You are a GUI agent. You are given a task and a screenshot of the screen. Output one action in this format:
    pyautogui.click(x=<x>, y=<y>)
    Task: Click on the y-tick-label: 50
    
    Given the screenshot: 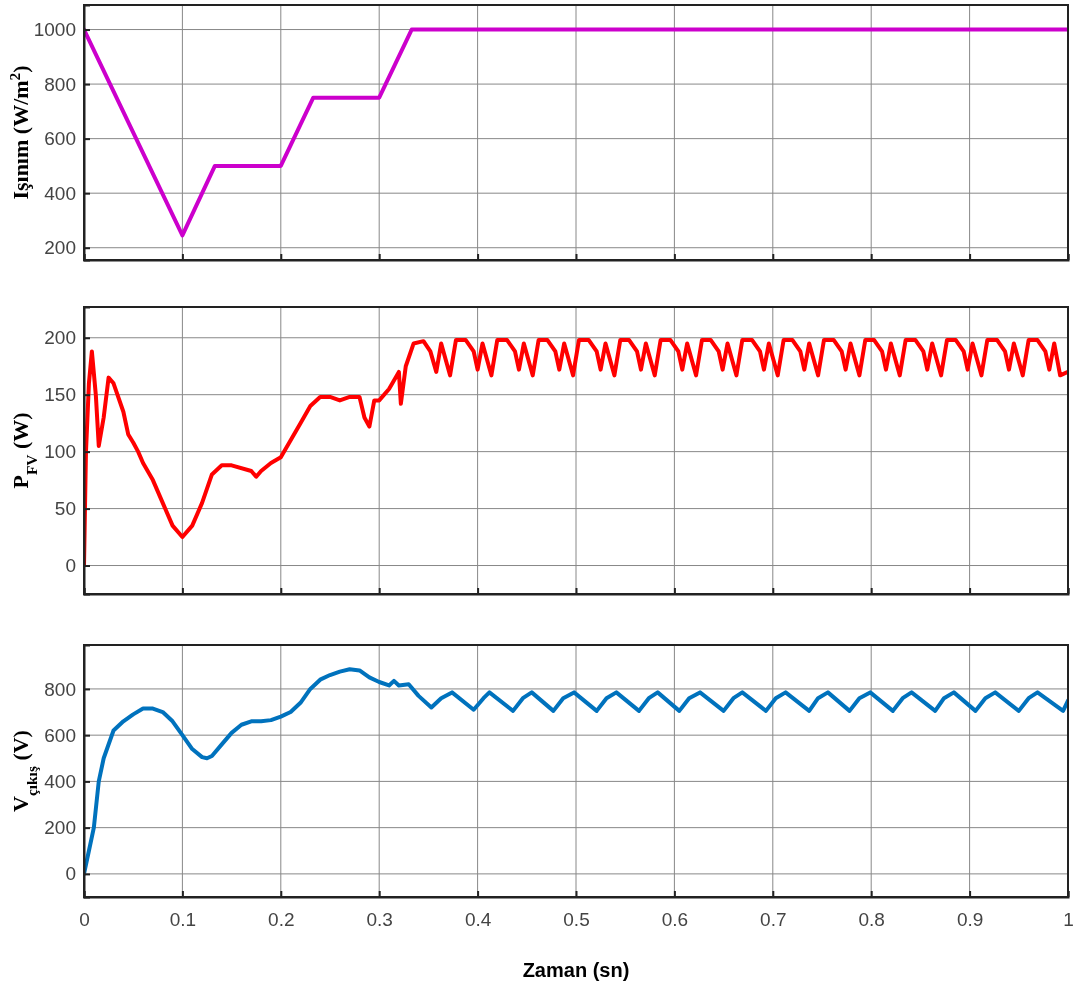 What is the action you would take?
    pyautogui.click(x=65, y=509)
    